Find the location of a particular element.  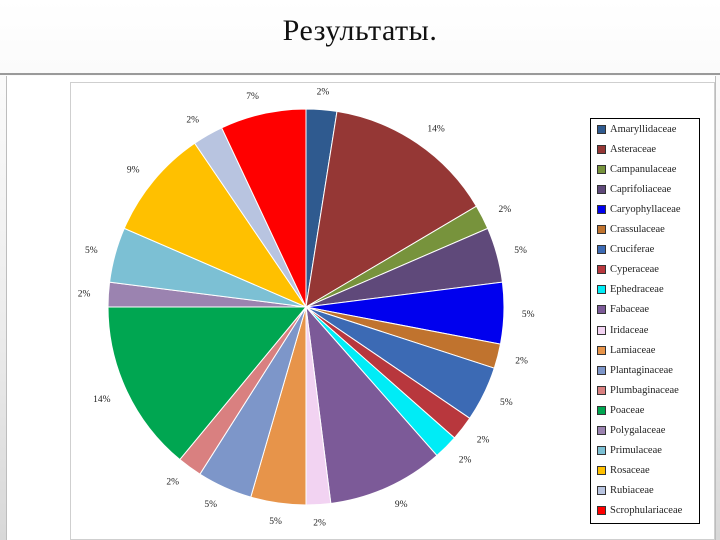

legend-label: Rosaceae is located at coordinates (630, 471).